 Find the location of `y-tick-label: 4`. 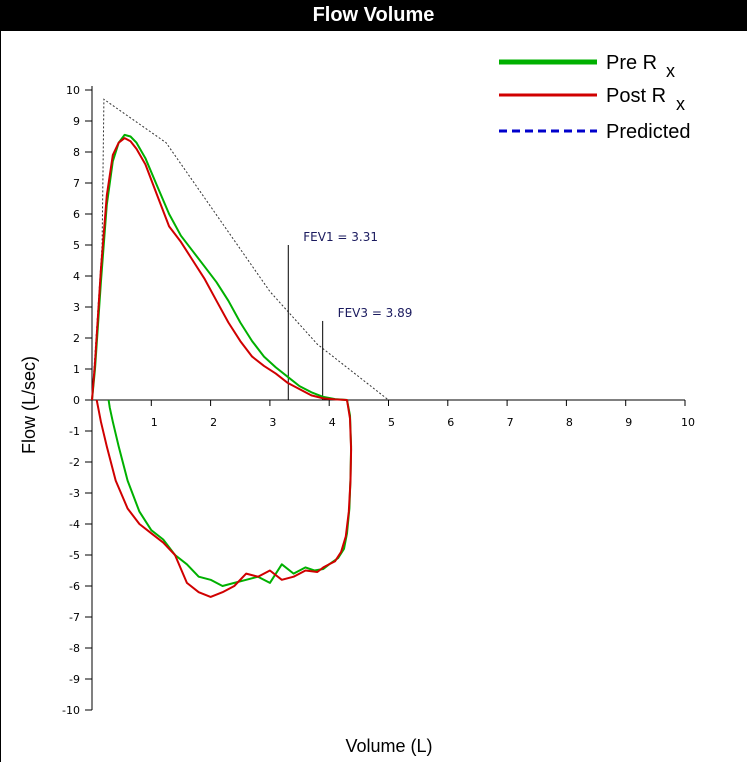

y-tick-label: 4 is located at coordinates (76, 276).